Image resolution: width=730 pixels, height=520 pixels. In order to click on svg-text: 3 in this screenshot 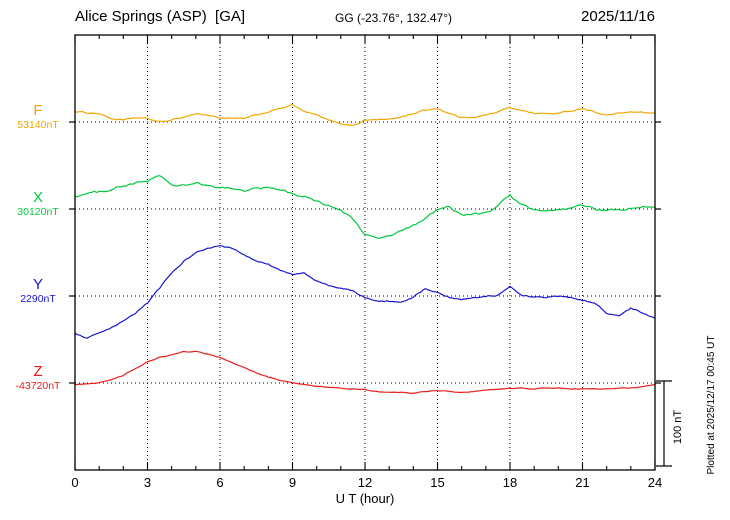, I will do `click(147, 482)`.